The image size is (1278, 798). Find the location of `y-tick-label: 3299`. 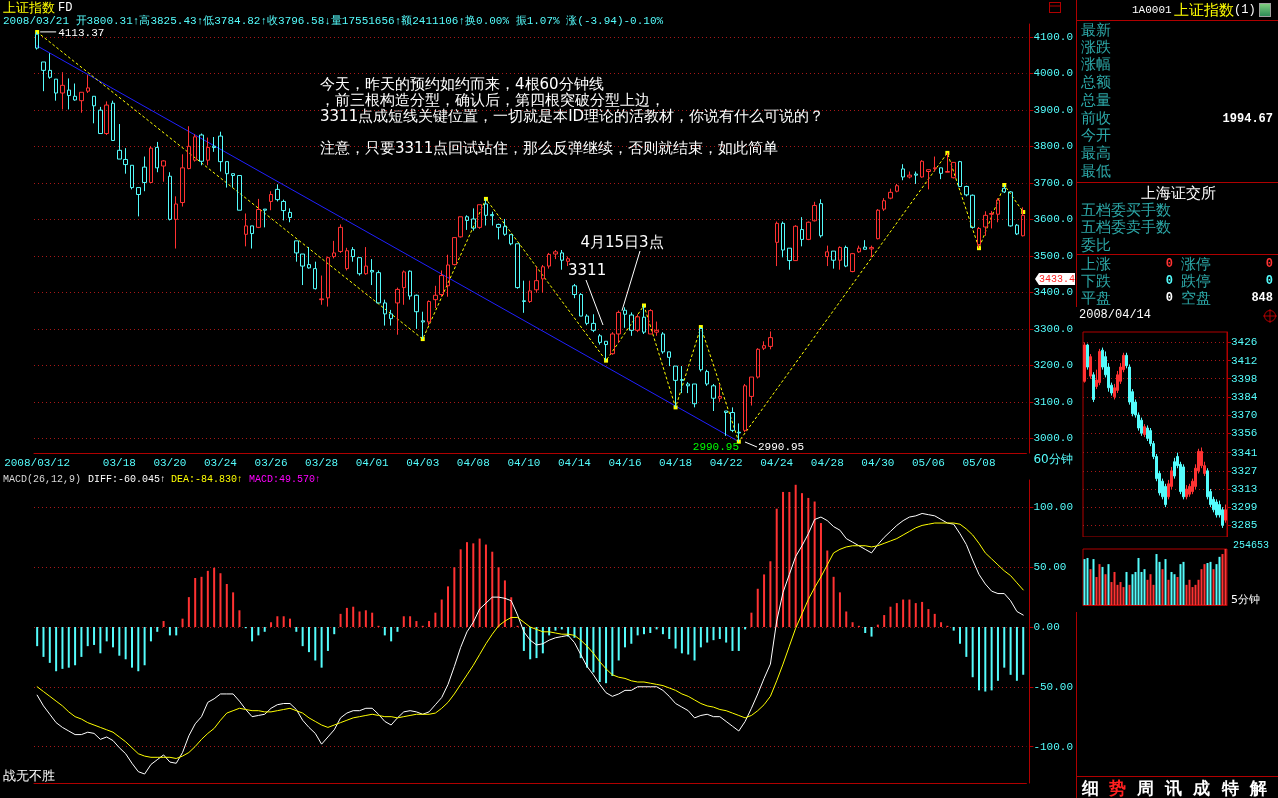

y-tick-label: 3299 is located at coordinates (1244, 507).